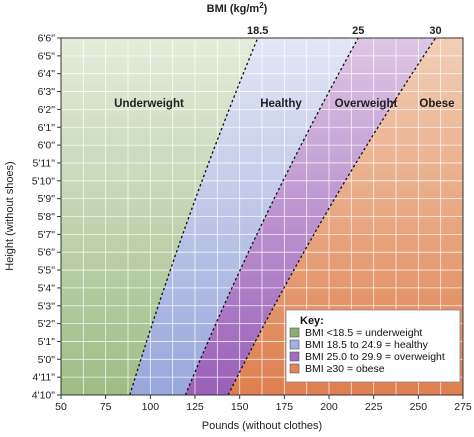 The height and width of the screenshot is (437, 474). Describe the element at coordinates (47, 253) in the screenshot. I see `y-tick-label: 5'6"` at that location.